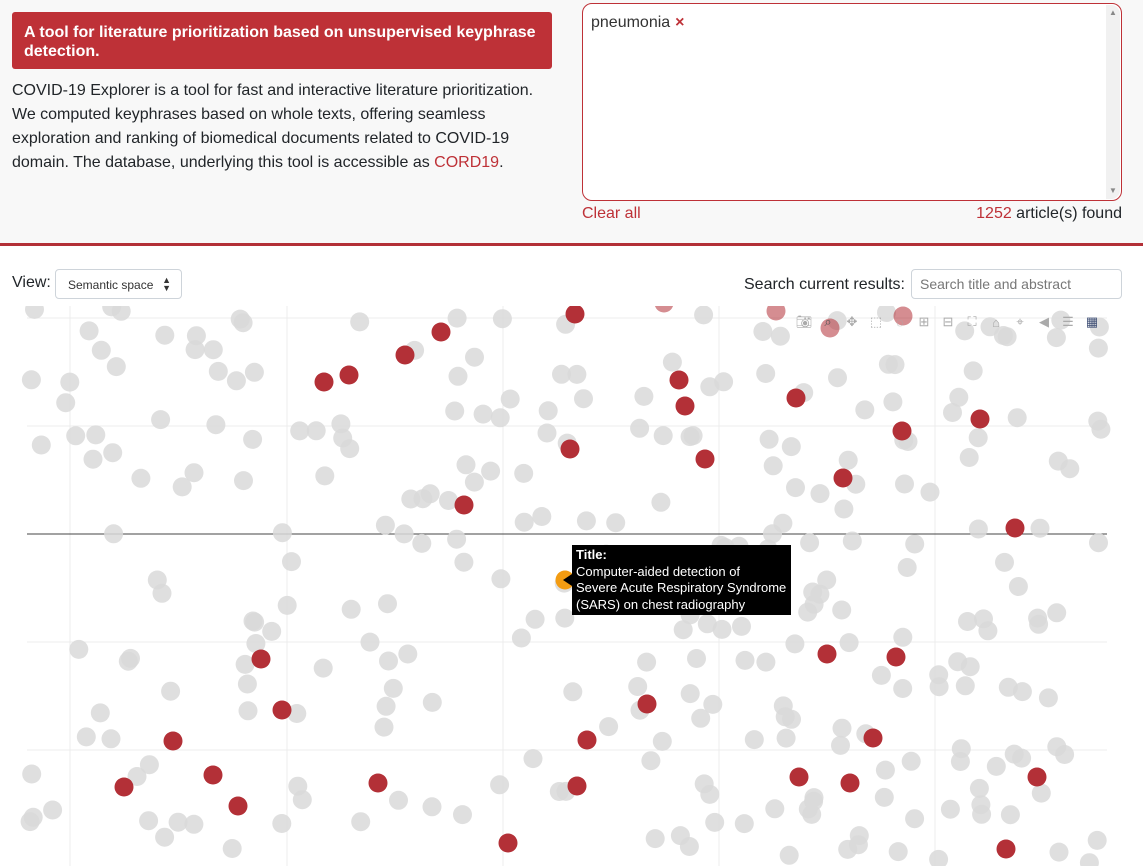 The image size is (1143, 866). I want to click on lasso-icon: ◌, so click(900, 322).